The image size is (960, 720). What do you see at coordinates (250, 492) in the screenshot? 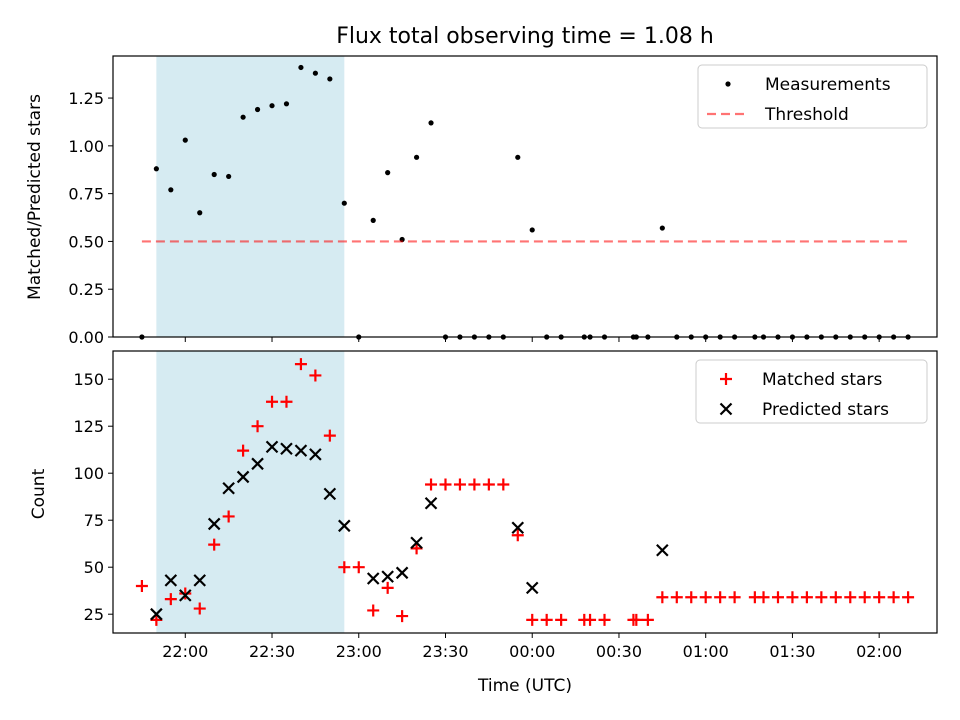
I see `observing-window-shade` at bounding box center [250, 492].